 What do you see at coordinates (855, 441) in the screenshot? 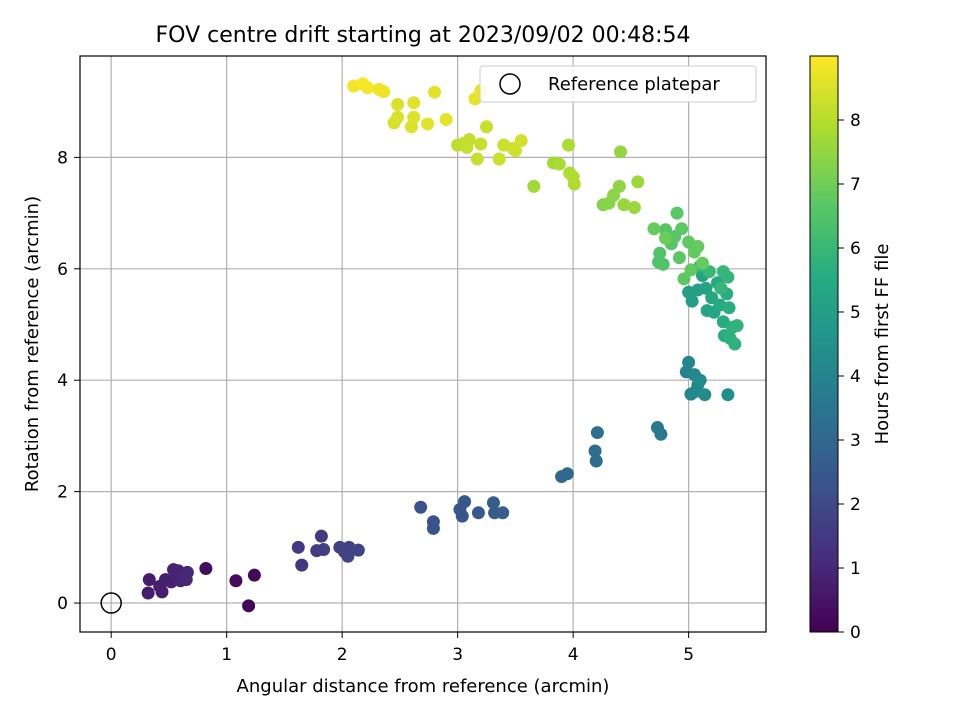
I see `colorbar-tick-label: 3` at bounding box center [855, 441].